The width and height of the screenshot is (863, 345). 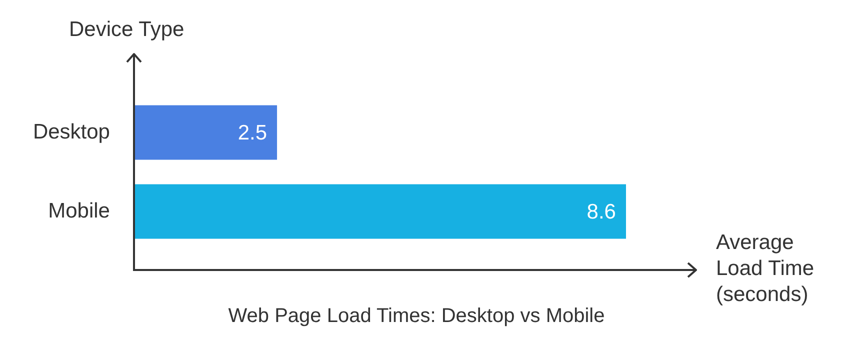 I want to click on data-label: 2.5, so click(x=253, y=132).